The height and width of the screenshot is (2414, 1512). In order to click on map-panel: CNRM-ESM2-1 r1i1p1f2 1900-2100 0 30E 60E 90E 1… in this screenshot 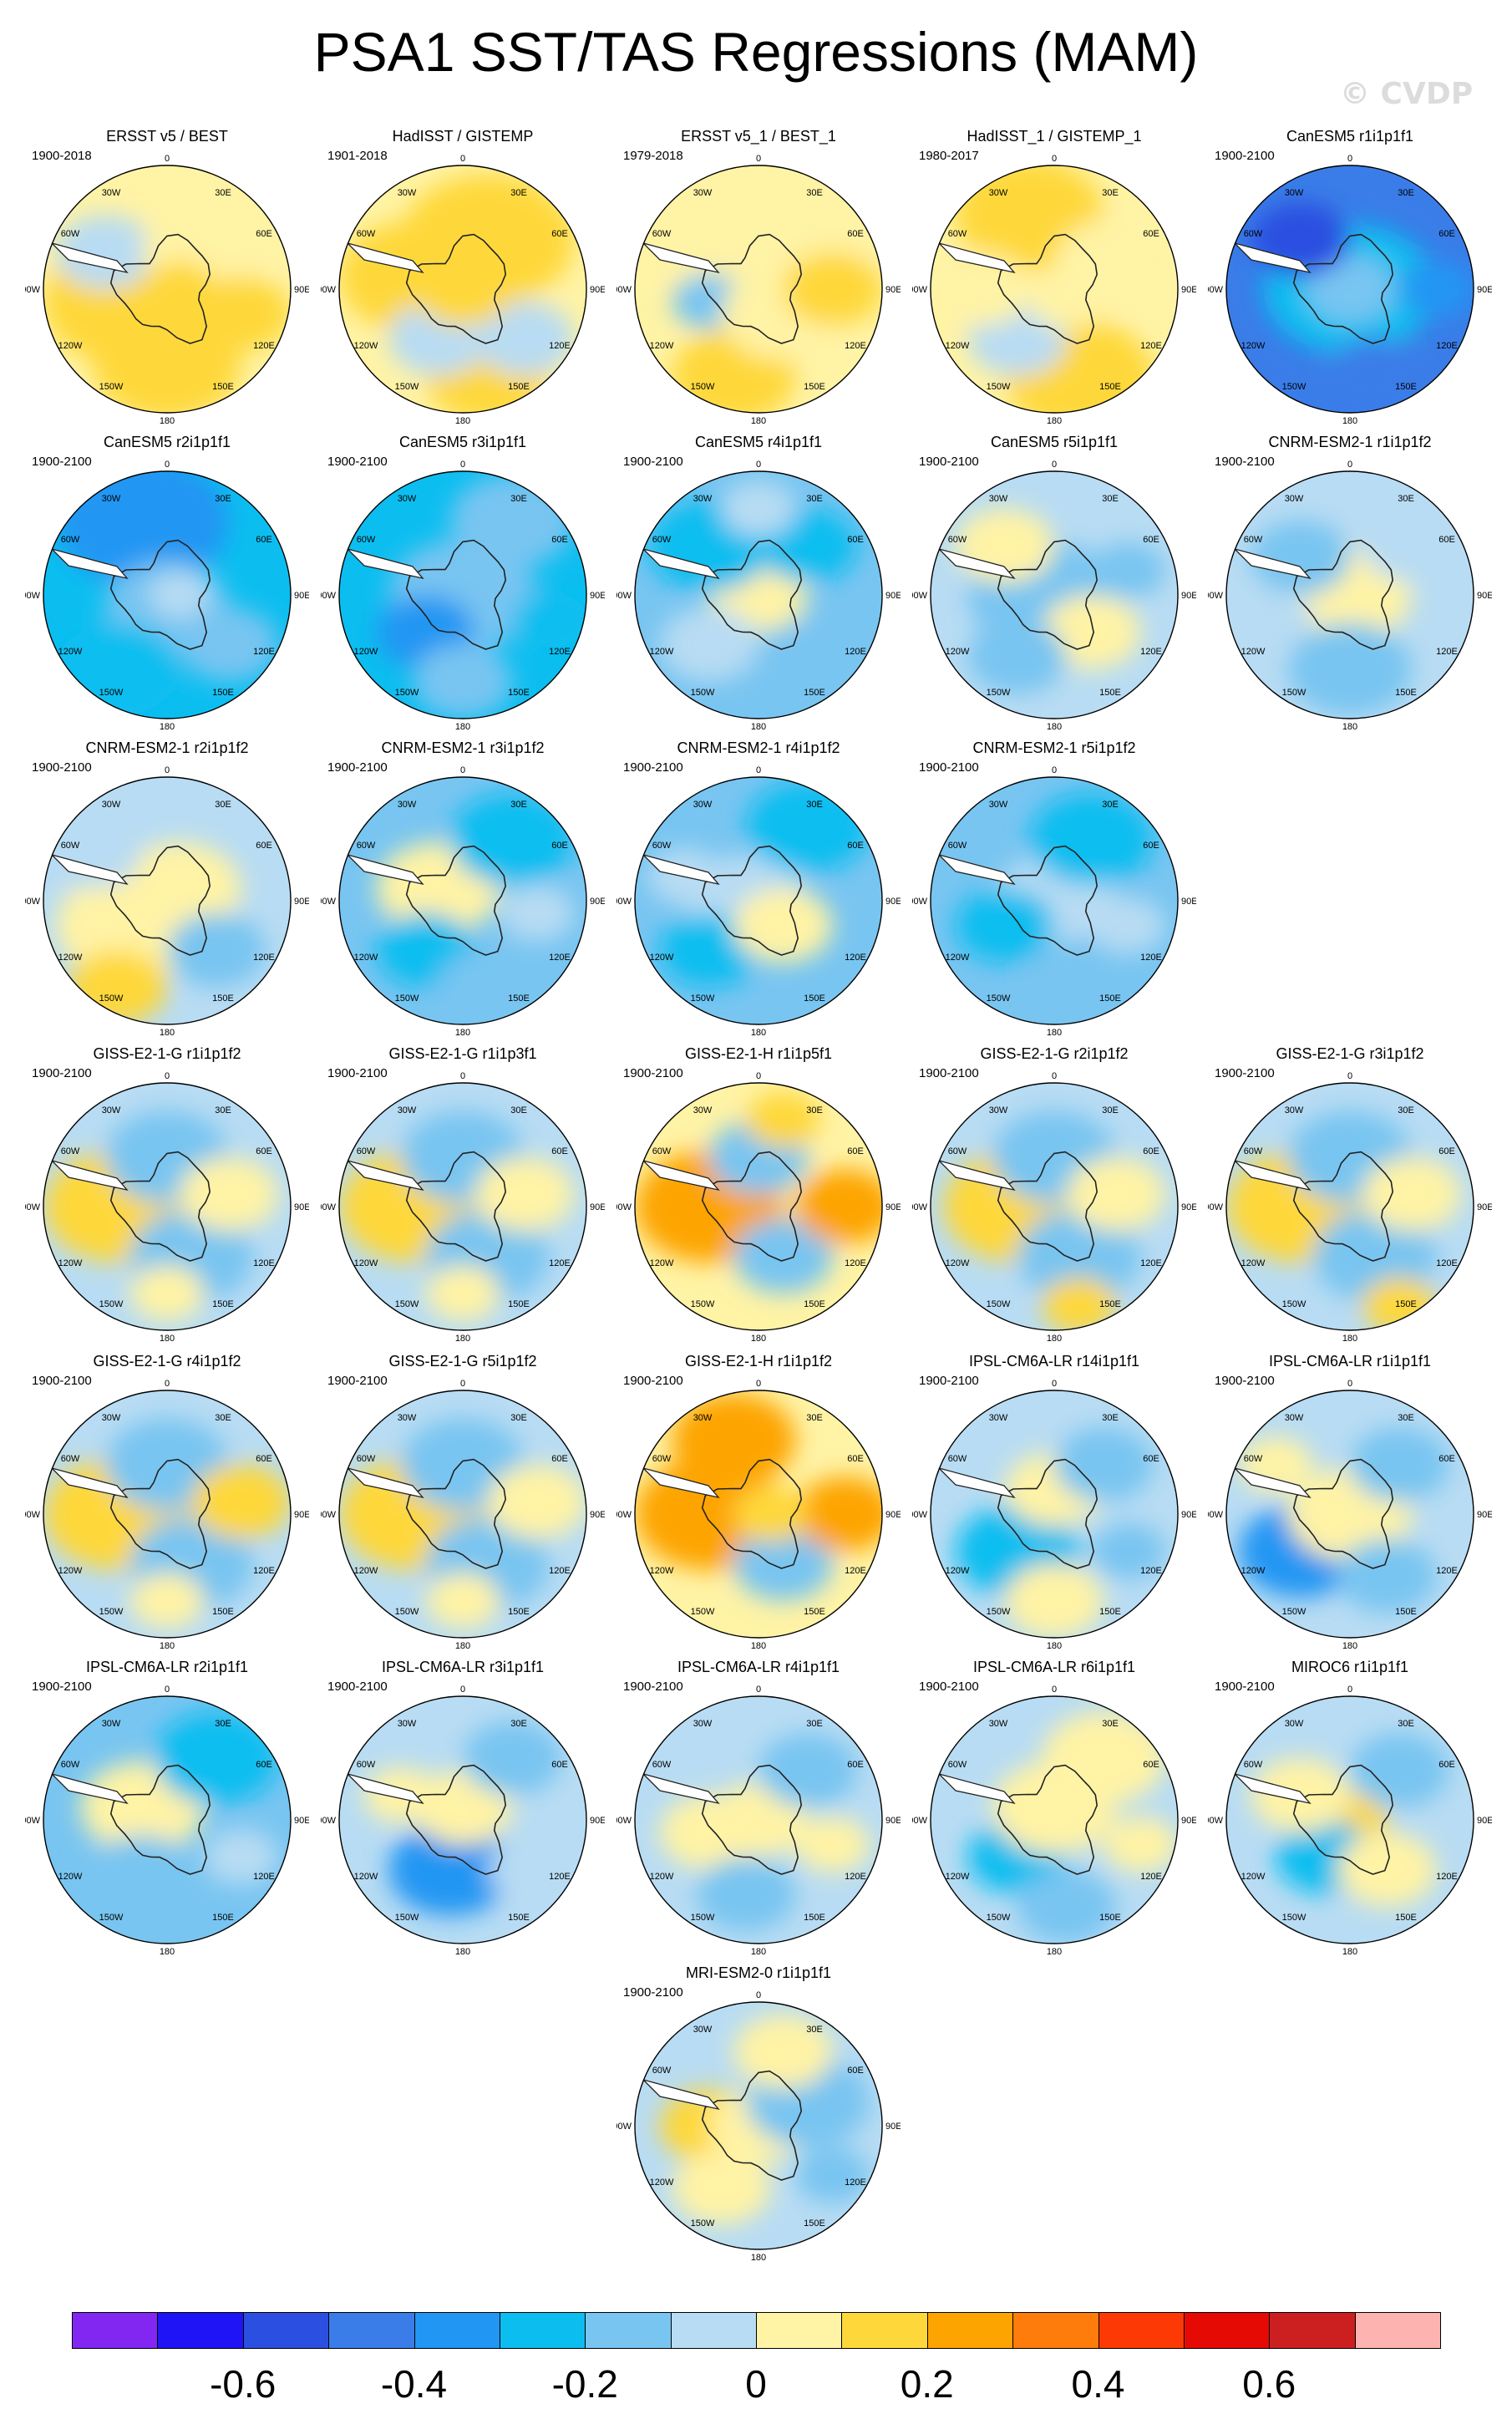, I will do `click(1350, 583)`.